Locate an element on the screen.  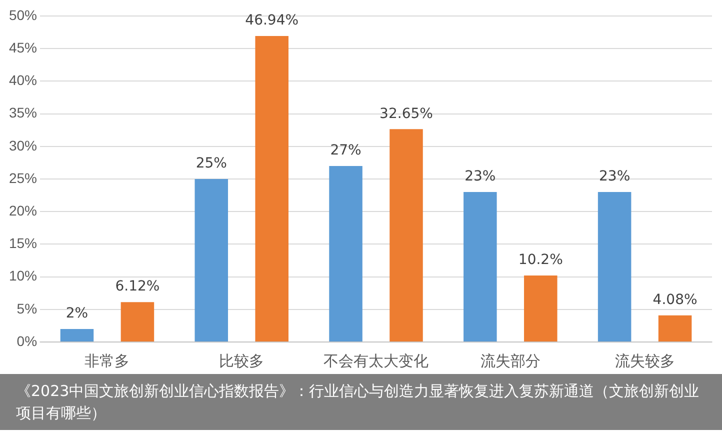
data-label: 6.12% is located at coordinates (137, 286).